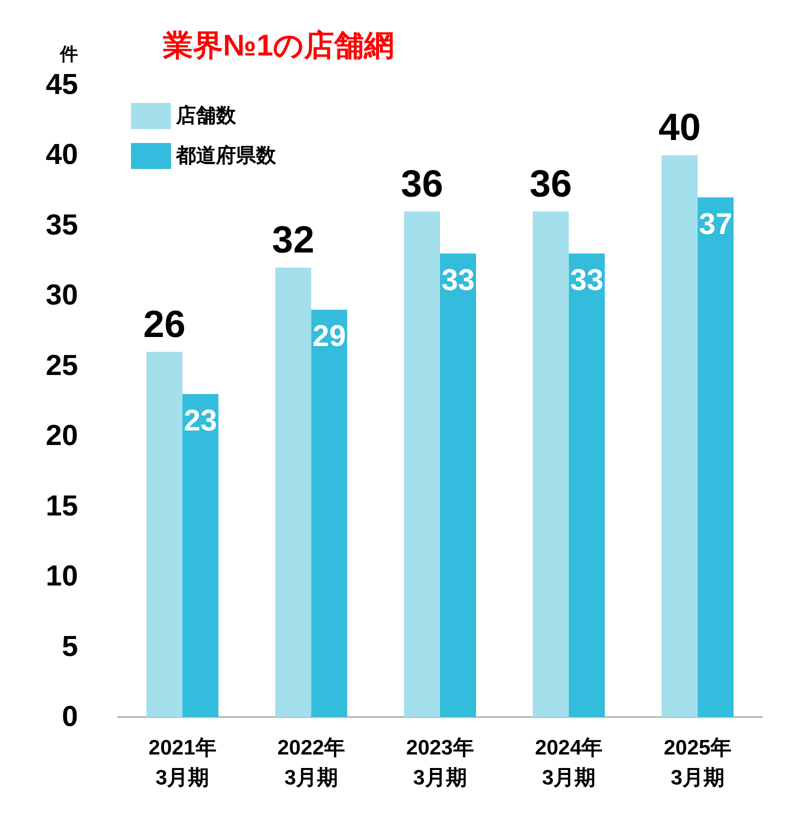  What do you see at coordinates (62, 366) in the screenshot?
I see `y-tick-label: 25` at bounding box center [62, 366].